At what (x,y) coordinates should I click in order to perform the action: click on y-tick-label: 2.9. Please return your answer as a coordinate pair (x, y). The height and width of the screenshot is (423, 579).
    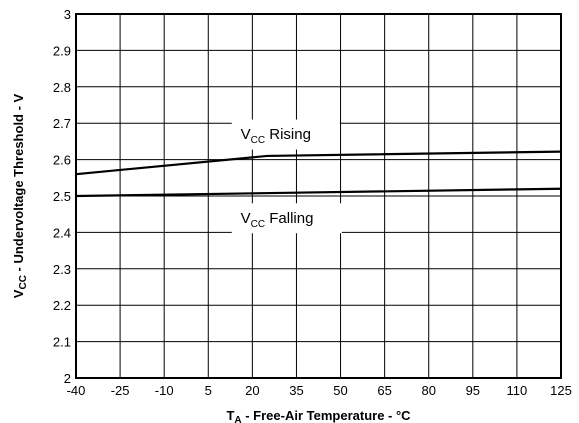
    Looking at the image, I should click on (62, 50).